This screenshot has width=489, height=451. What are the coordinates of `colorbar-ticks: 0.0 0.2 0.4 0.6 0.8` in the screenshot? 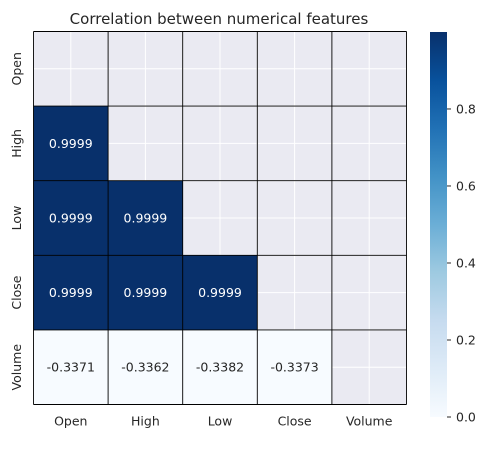 It's located at (461, 263).